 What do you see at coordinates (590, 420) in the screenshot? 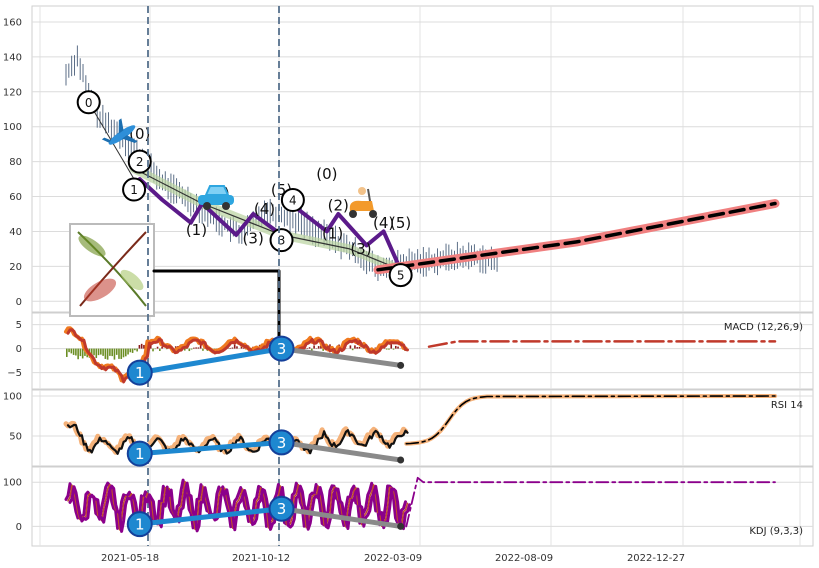
I see `rsi-forecast` at bounding box center [590, 420].